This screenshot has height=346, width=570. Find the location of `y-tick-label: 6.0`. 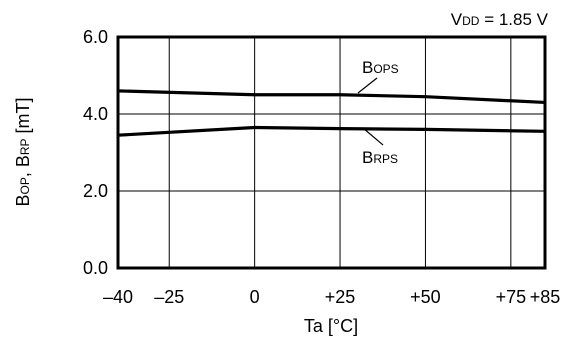

y-tick-label: 6.0 is located at coordinates (95, 37).